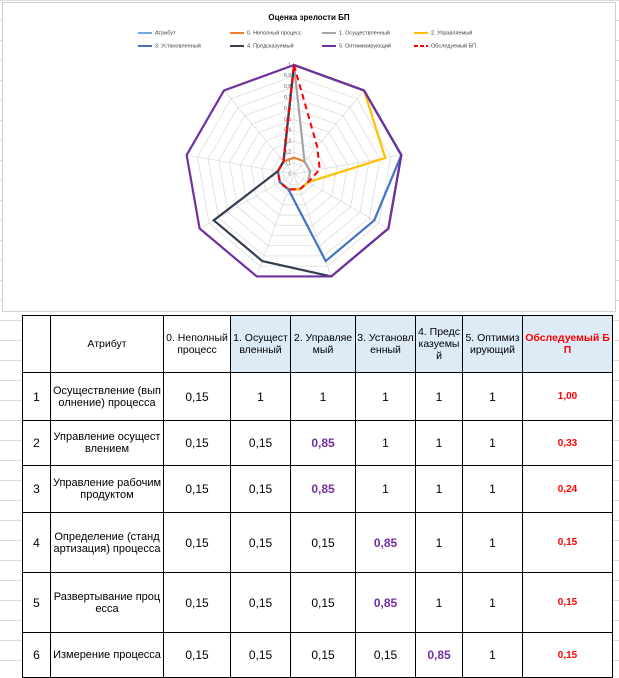 This screenshot has height=678, width=619. Describe the element at coordinates (287, 163) in the screenshot. I see `r-tick-label: 0,1` at that location.